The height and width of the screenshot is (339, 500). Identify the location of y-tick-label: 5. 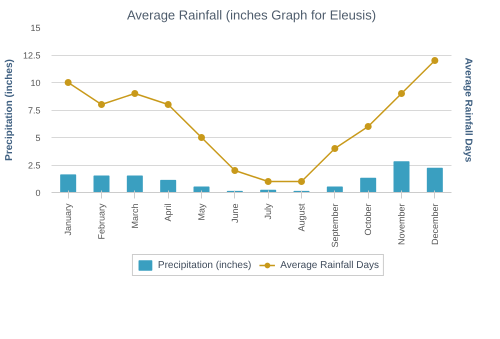
(38, 138).